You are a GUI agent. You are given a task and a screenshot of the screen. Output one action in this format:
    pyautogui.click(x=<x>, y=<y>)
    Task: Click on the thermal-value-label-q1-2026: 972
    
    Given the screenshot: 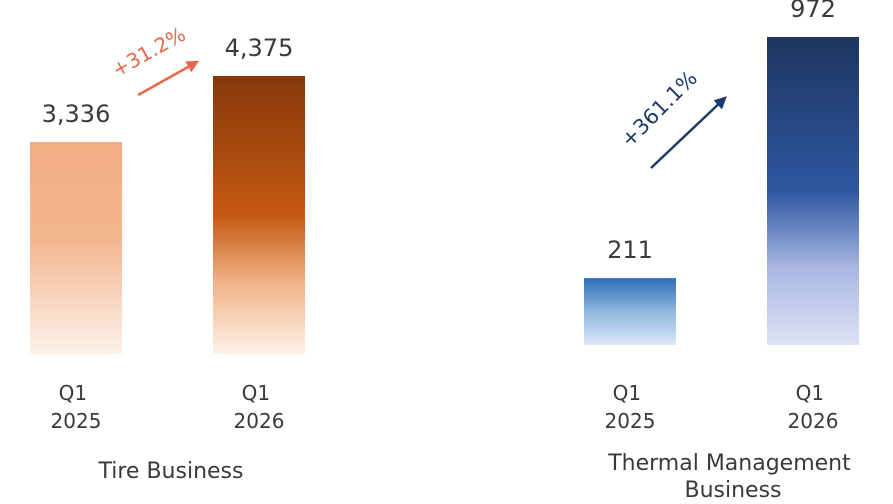 What is the action you would take?
    pyautogui.click(x=813, y=11)
    